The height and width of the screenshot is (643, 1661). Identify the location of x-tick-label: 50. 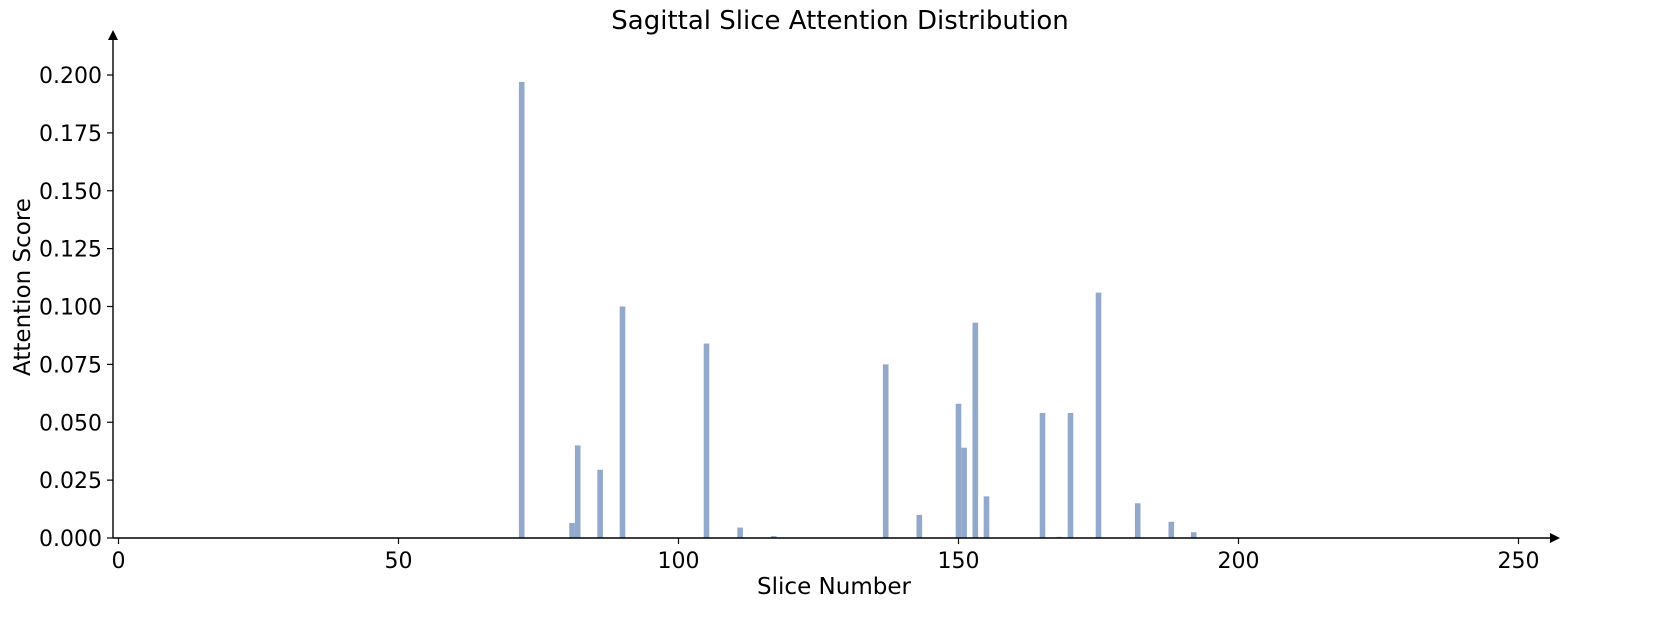
(399, 561).